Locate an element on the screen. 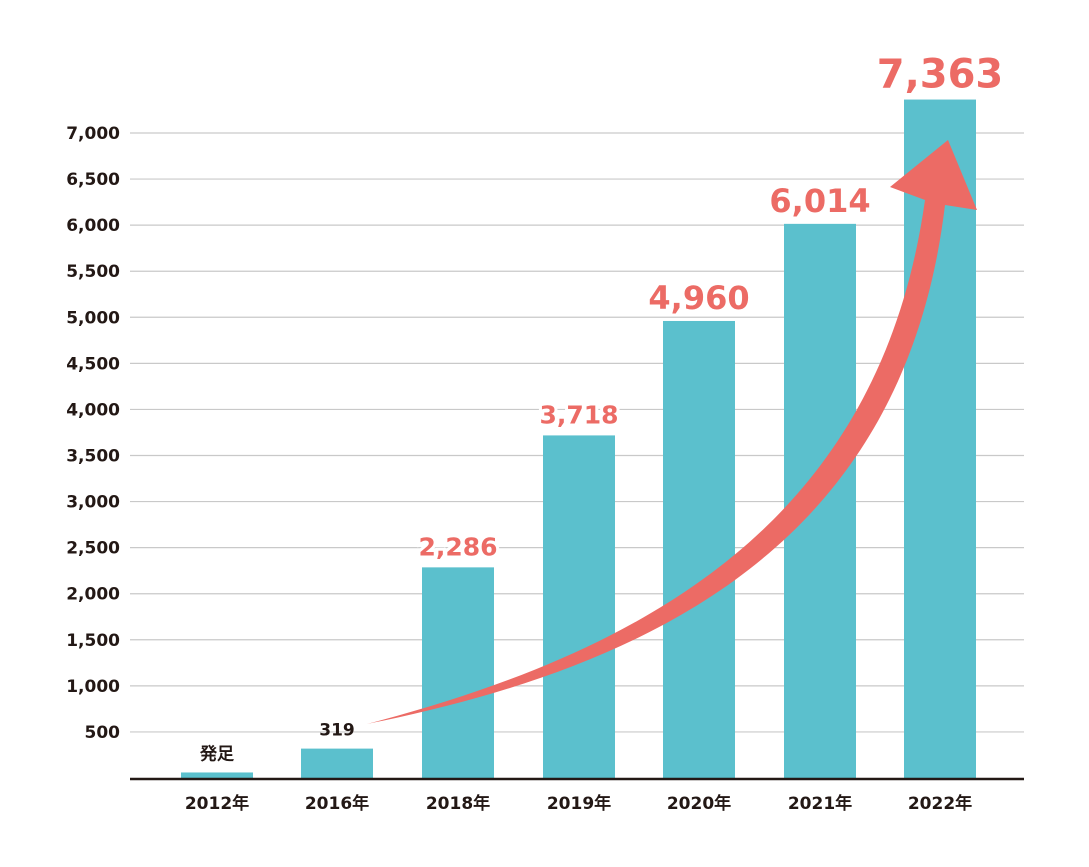  y-tick-label: 3,000 is located at coordinates (93, 503).